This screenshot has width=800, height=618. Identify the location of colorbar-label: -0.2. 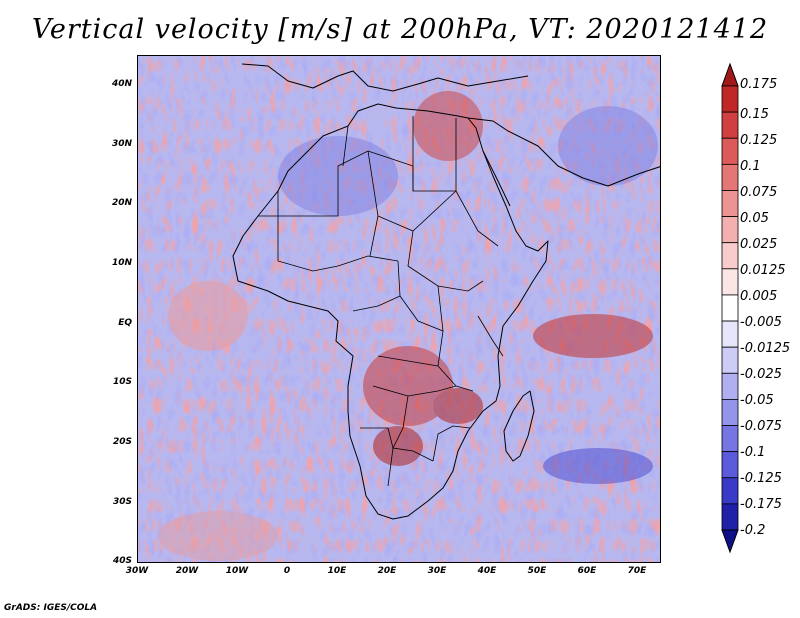
(753, 530).